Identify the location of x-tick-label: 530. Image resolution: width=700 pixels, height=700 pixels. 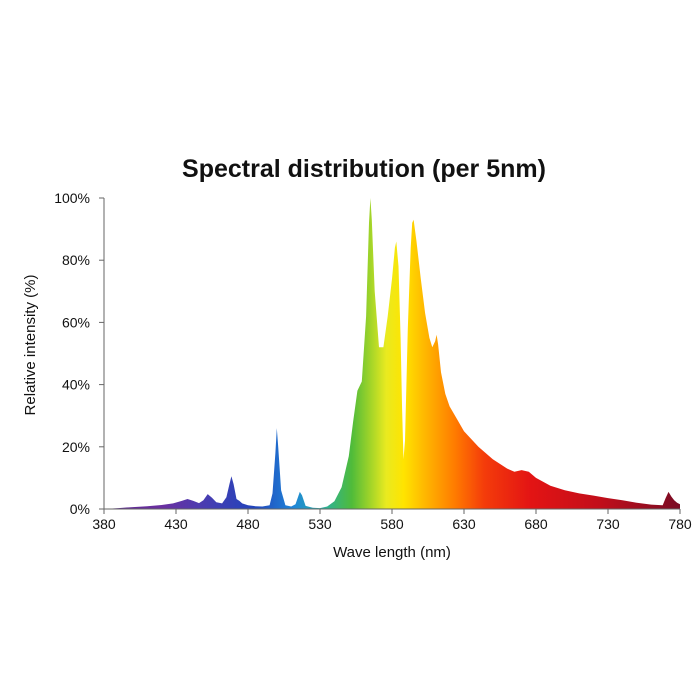
(320, 524).